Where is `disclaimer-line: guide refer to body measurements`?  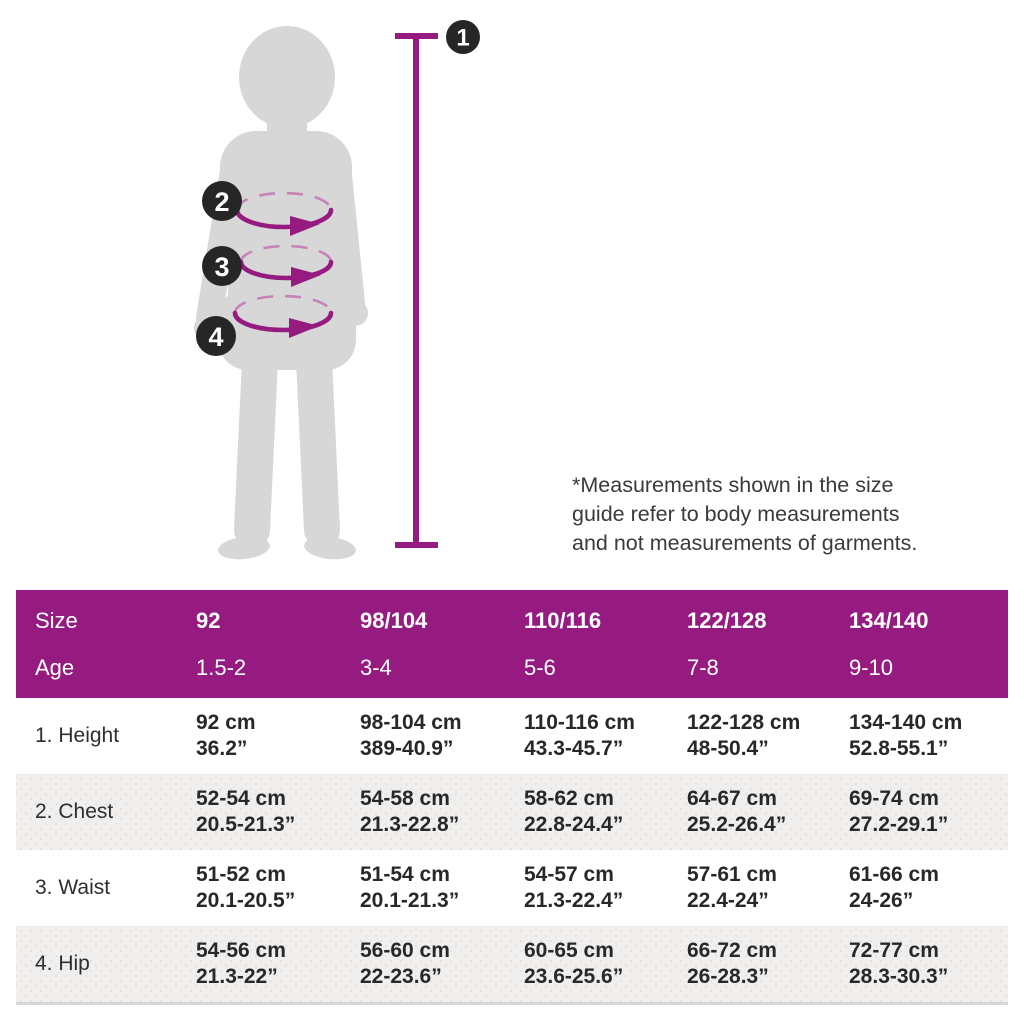
disclaimer-line: guide refer to body measurements is located at coordinates (736, 514).